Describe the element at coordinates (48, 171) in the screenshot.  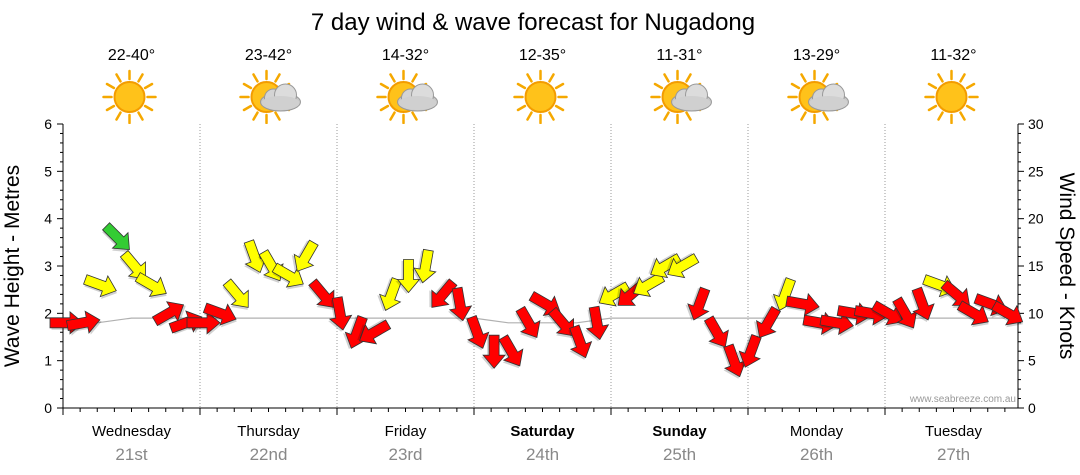
I see `left-tick-label: 5` at that location.